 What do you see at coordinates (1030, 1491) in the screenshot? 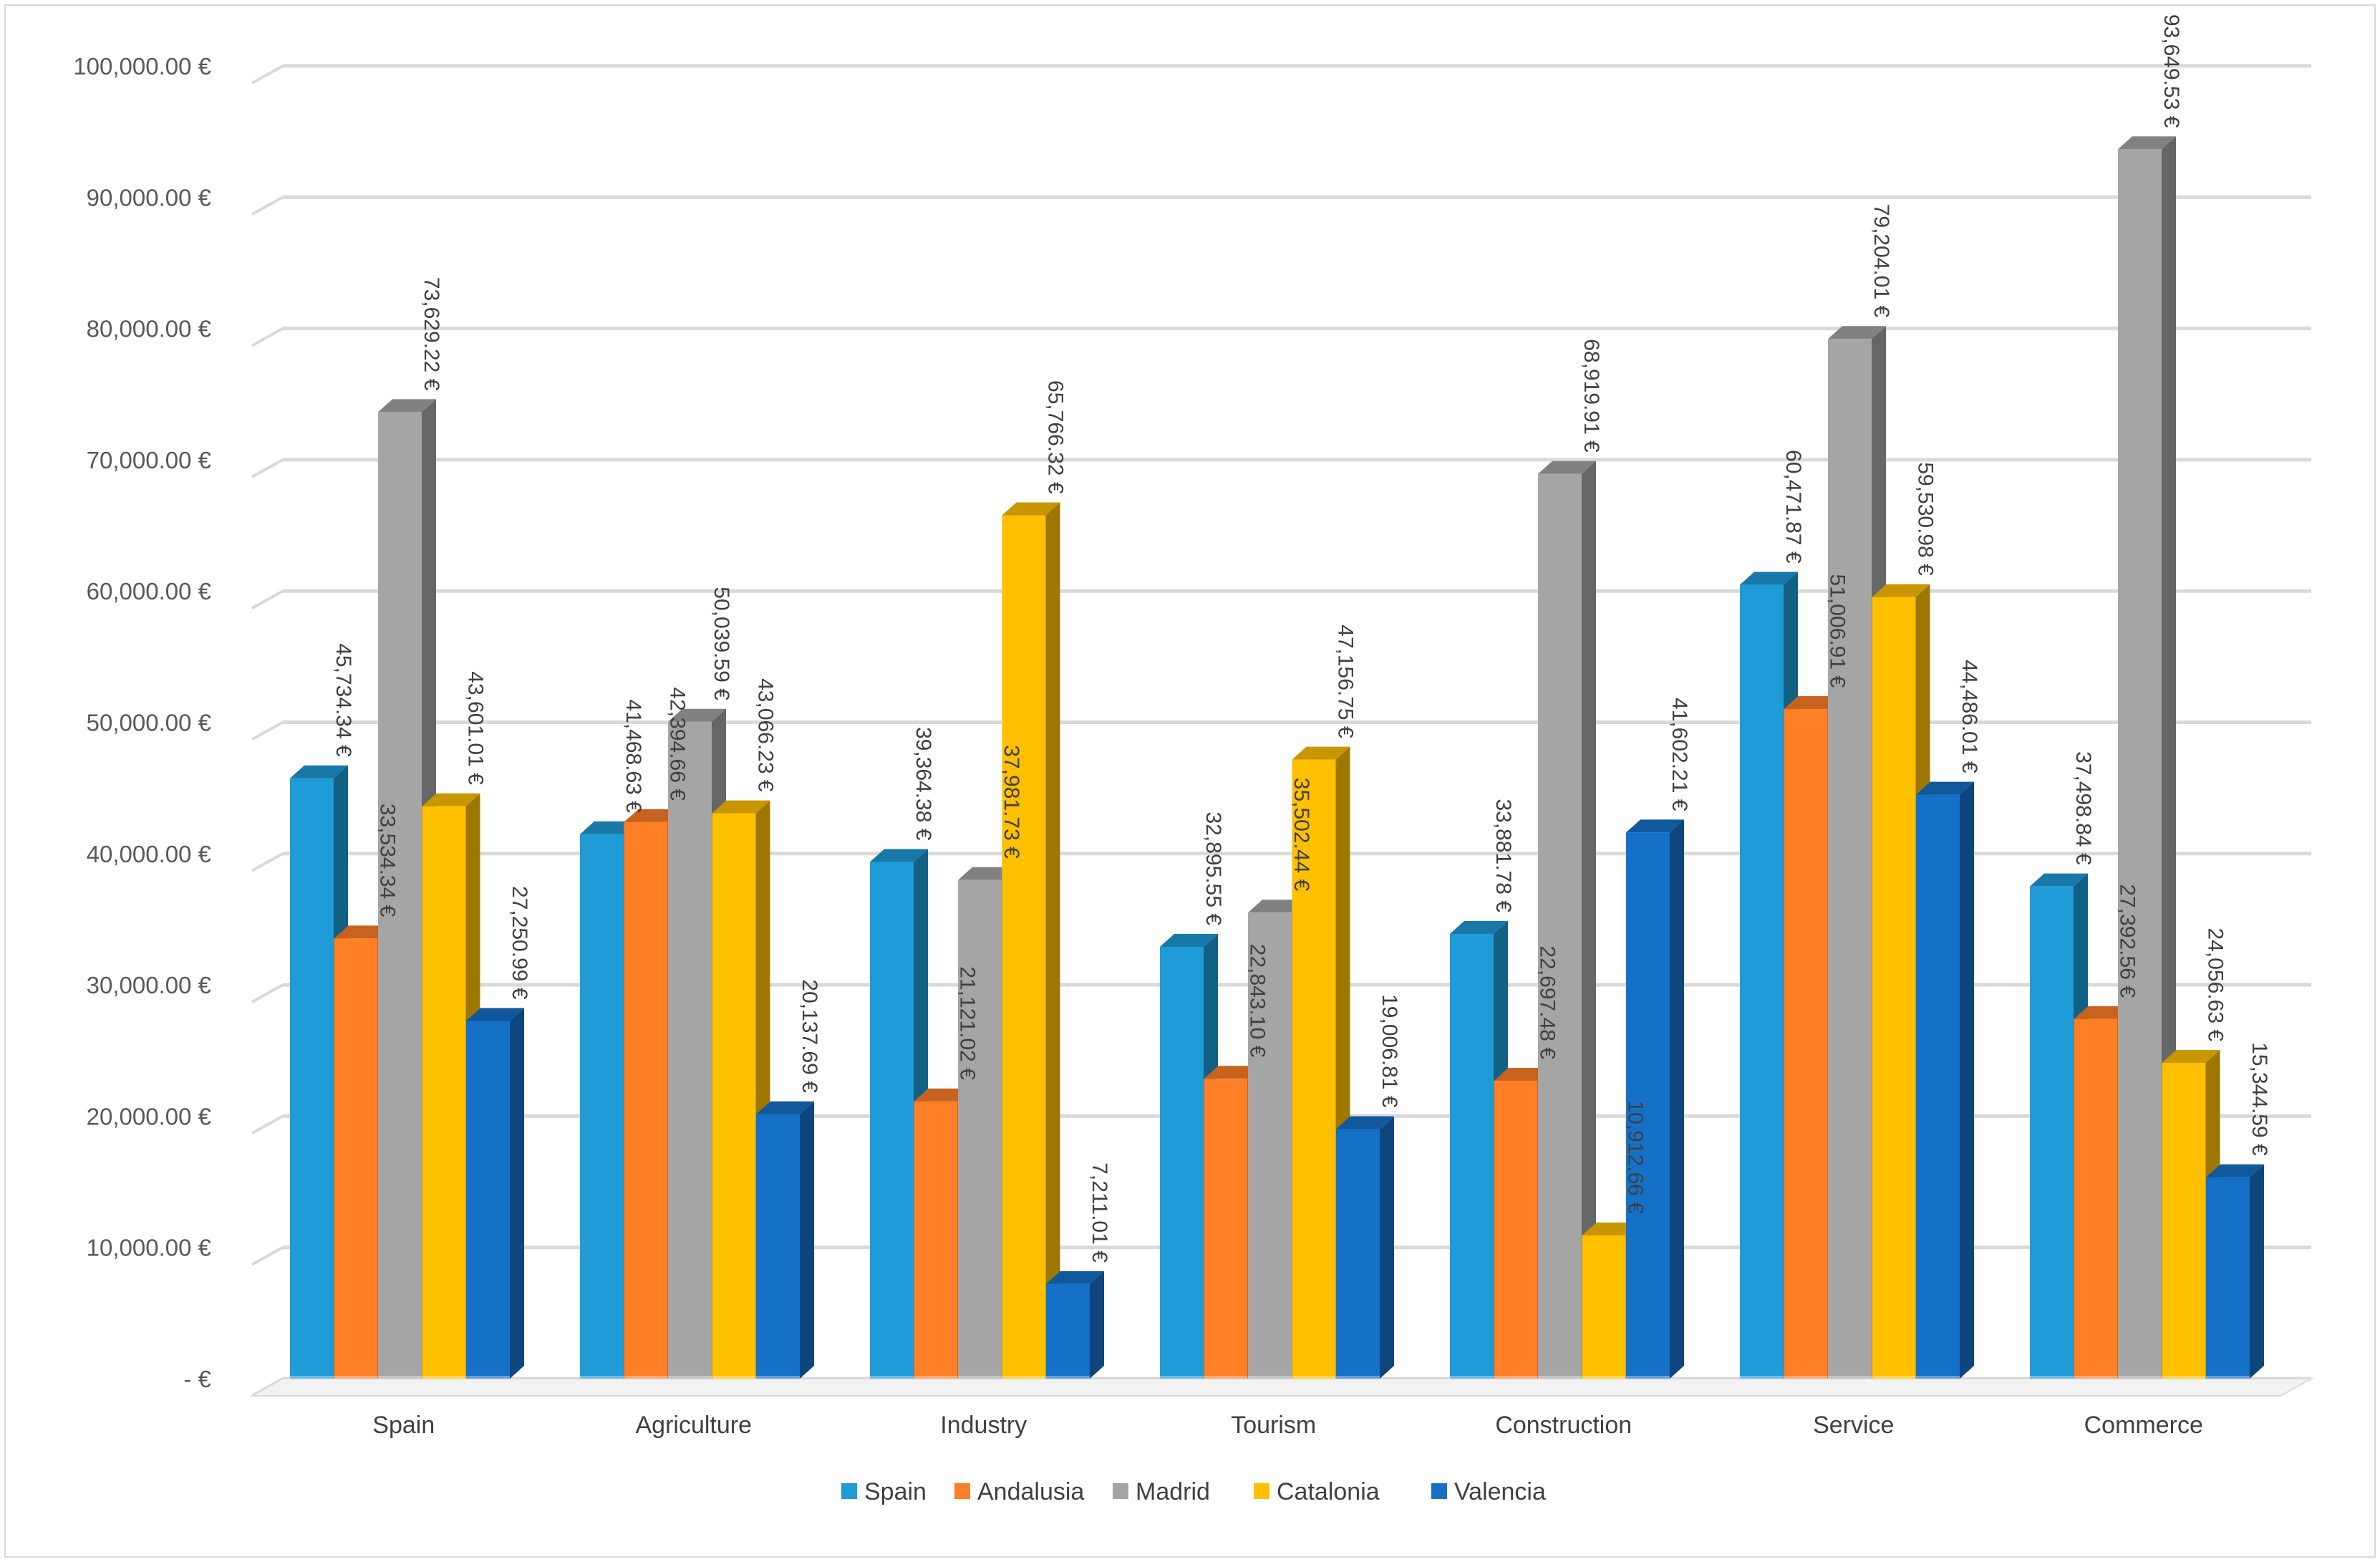
I see `legend-label: Andalusia` at bounding box center [1030, 1491].